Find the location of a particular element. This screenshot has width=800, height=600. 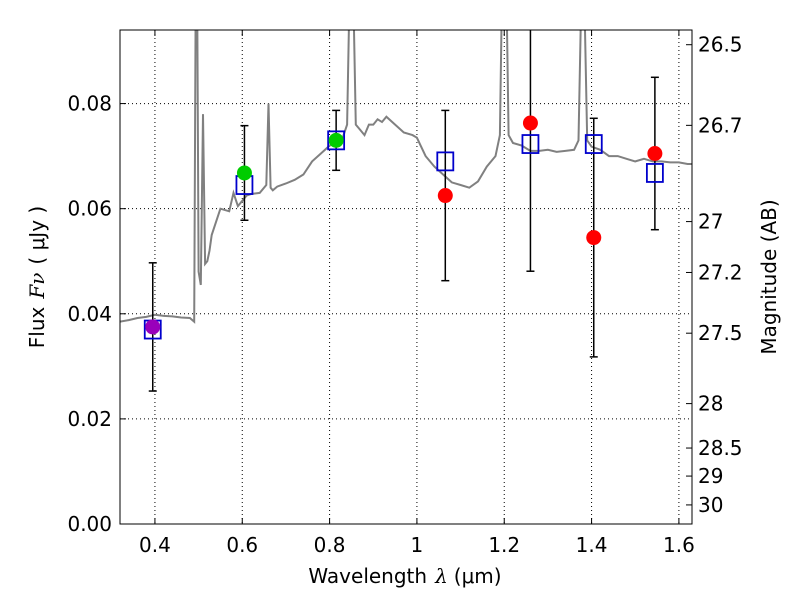

y-tick-label: 0.02 is located at coordinates (89, 419).